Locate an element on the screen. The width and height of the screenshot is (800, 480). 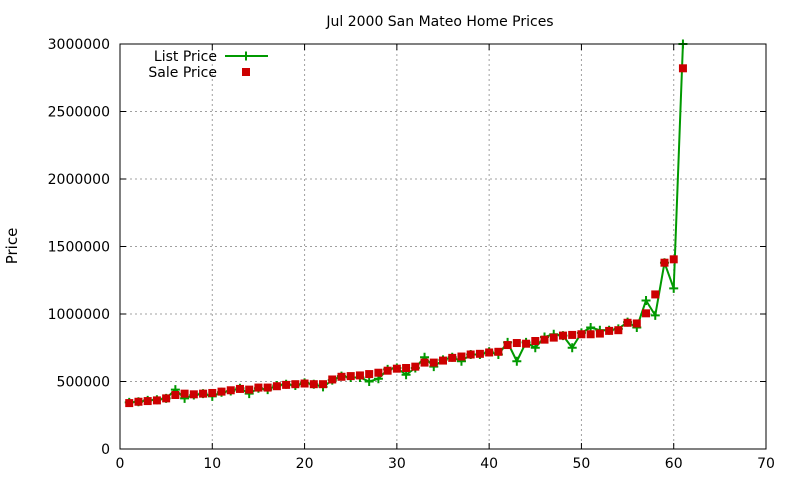
y-tick-label: 500000 is located at coordinates (83, 383).